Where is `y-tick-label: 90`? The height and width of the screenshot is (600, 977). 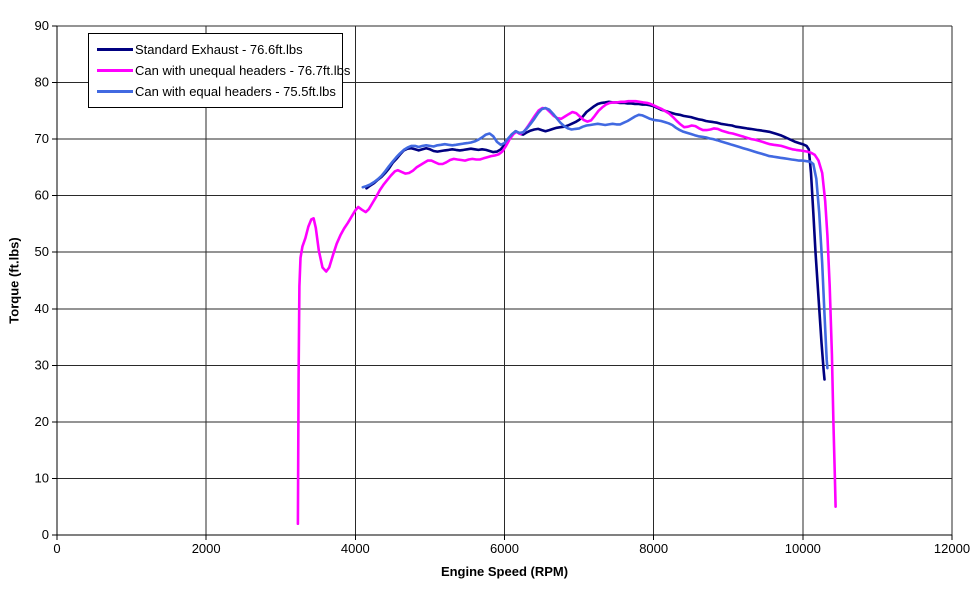
y-tick-label: 90 is located at coordinates (42, 25).